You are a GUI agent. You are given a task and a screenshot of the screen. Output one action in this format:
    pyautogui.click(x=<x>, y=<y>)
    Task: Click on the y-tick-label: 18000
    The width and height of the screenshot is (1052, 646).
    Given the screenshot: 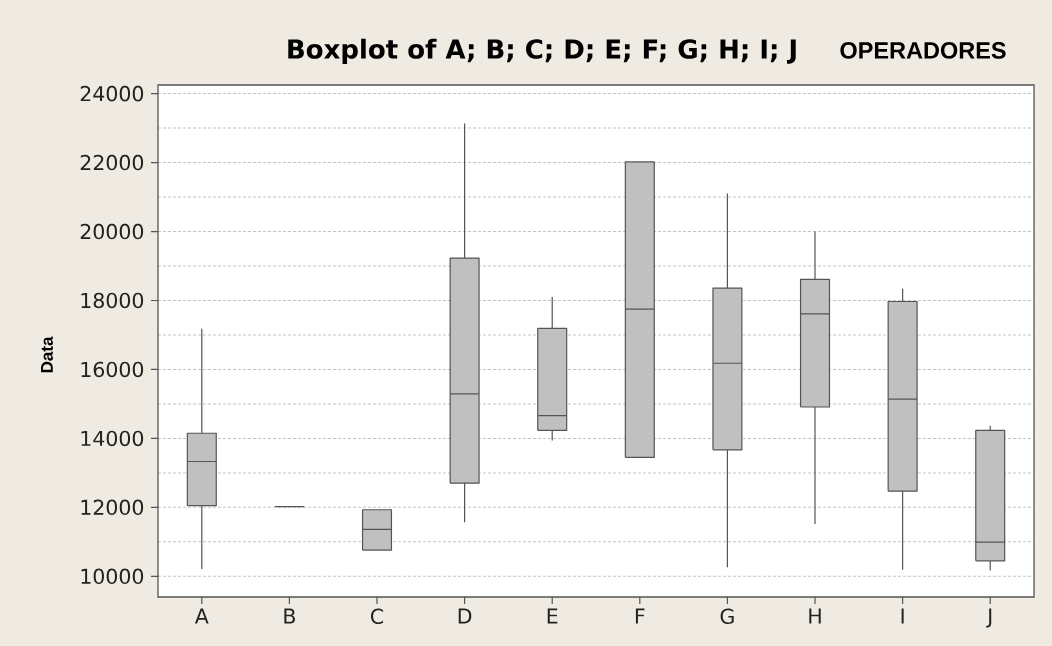 What is the action you would take?
    pyautogui.click(x=112, y=300)
    